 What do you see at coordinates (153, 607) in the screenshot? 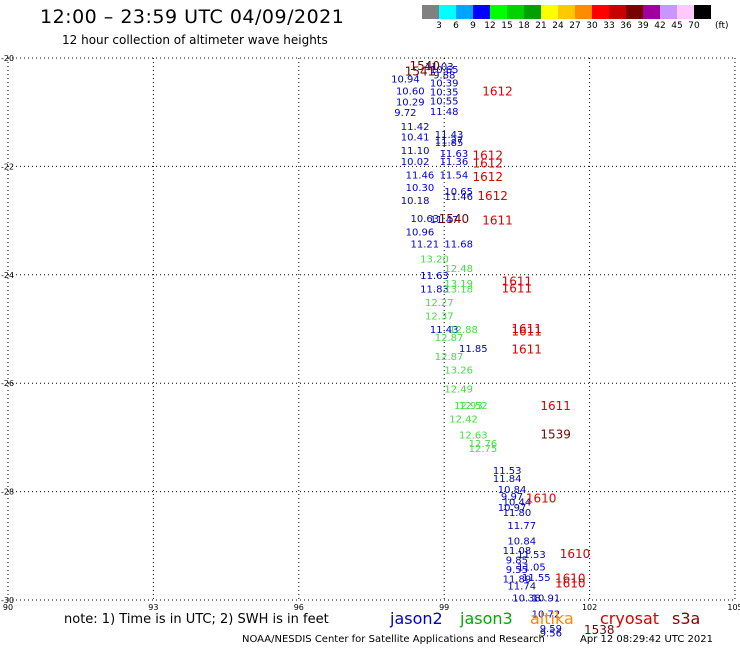
I see `x-tick-label: 93` at bounding box center [153, 607].